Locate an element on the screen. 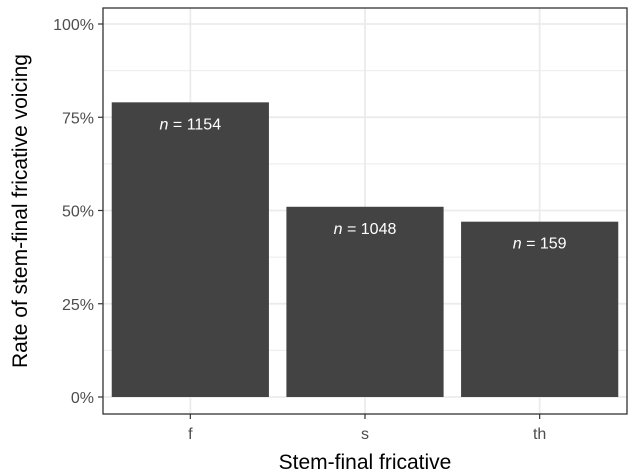 The image size is (638, 476). y-tick-label: 100% is located at coordinates (73, 25).